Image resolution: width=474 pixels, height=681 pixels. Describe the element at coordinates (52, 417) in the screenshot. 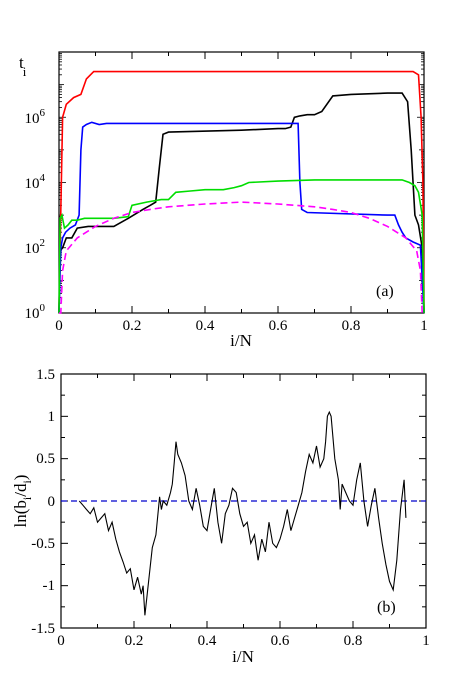

I see `y-tick-label: 1` at that location.